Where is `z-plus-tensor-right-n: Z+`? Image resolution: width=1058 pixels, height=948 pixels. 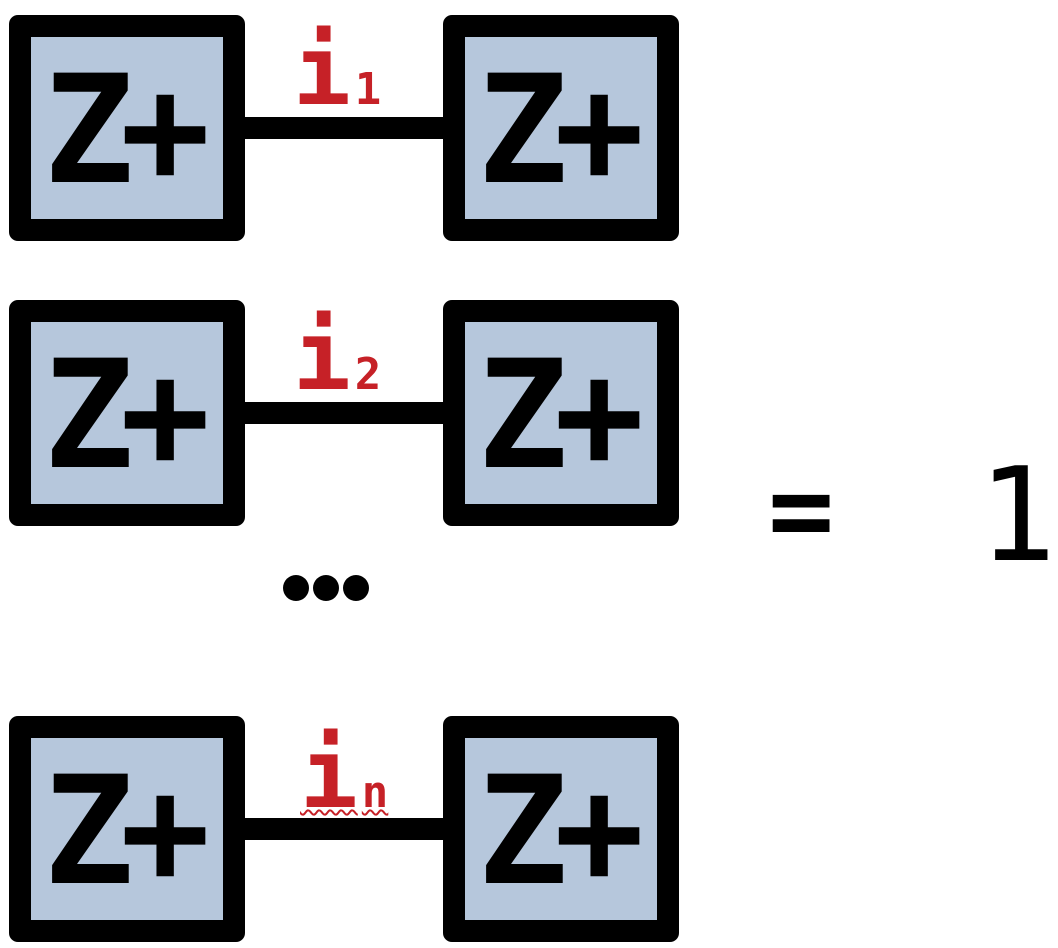 z-plus-tensor-right-n: Z+ is located at coordinates (561, 829).